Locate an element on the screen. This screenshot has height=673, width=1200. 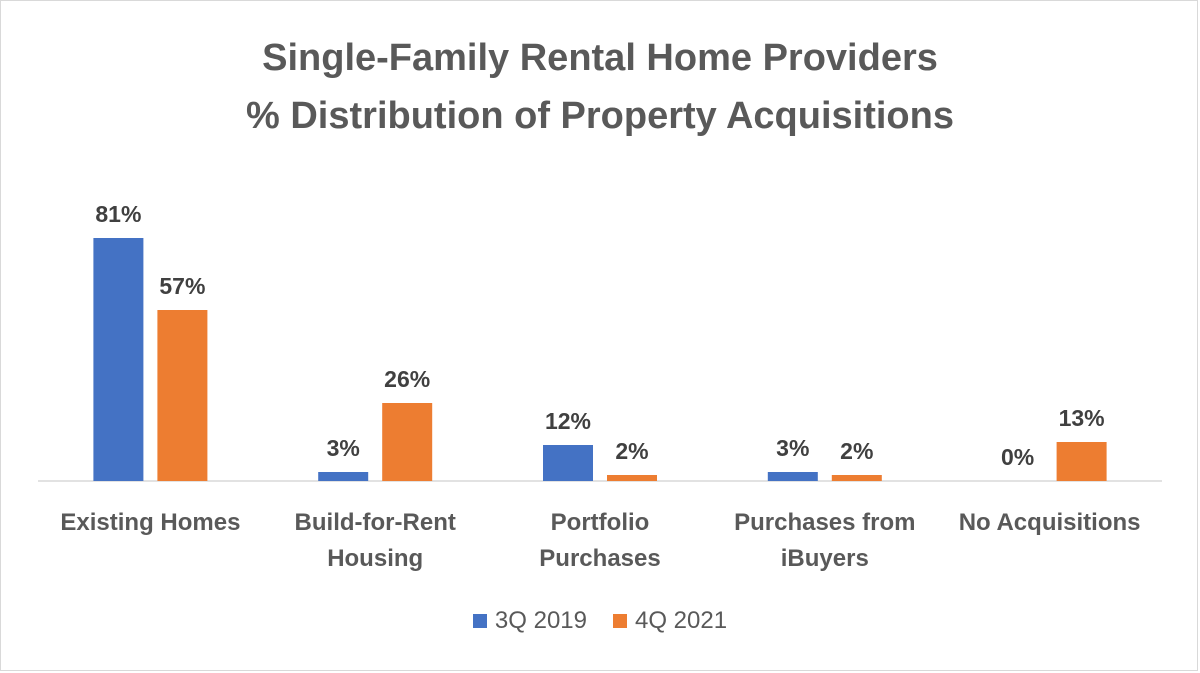
chart-subtitle: % Distribution of Property Acquisitions is located at coordinates (600, 116).